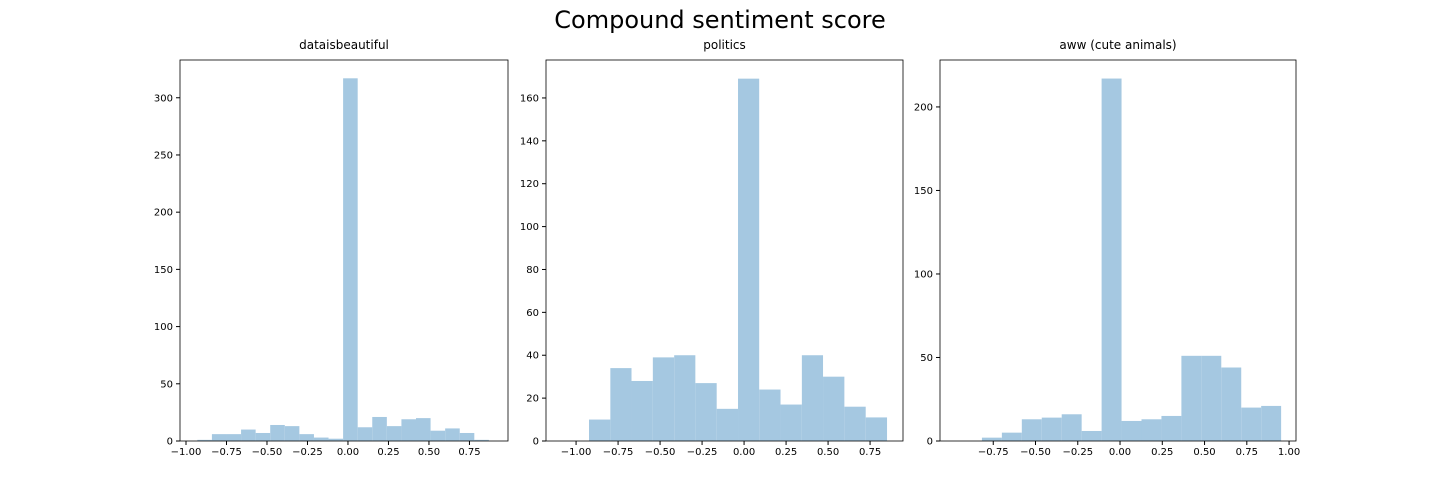 Image resolution: width=1440 pixels, height=504 pixels. What do you see at coordinates (529, 141) in the screenshot?
I see `y-tick-label: 140` at bounding box center [529, 141].